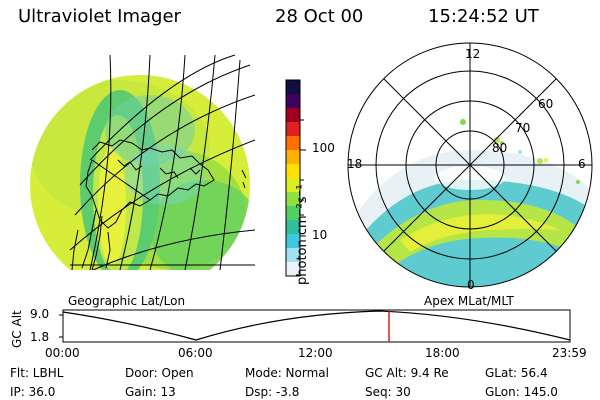 The image size is (600, 400). Describe the element at coordinates (99, 16) in the screenshot. I see `app-title: Ultraviolet Imager` at that location.